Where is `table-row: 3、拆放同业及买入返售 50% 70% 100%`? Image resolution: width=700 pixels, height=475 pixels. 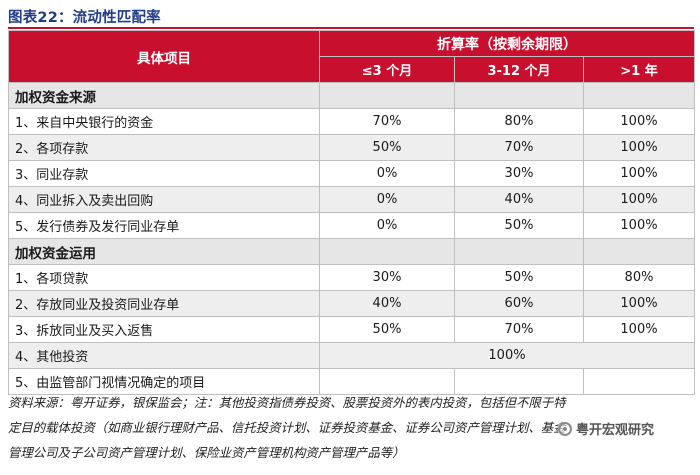
table-row: 3、拆放同业及买入返售 50% 70% 100% is located at coordinates (351, 329).